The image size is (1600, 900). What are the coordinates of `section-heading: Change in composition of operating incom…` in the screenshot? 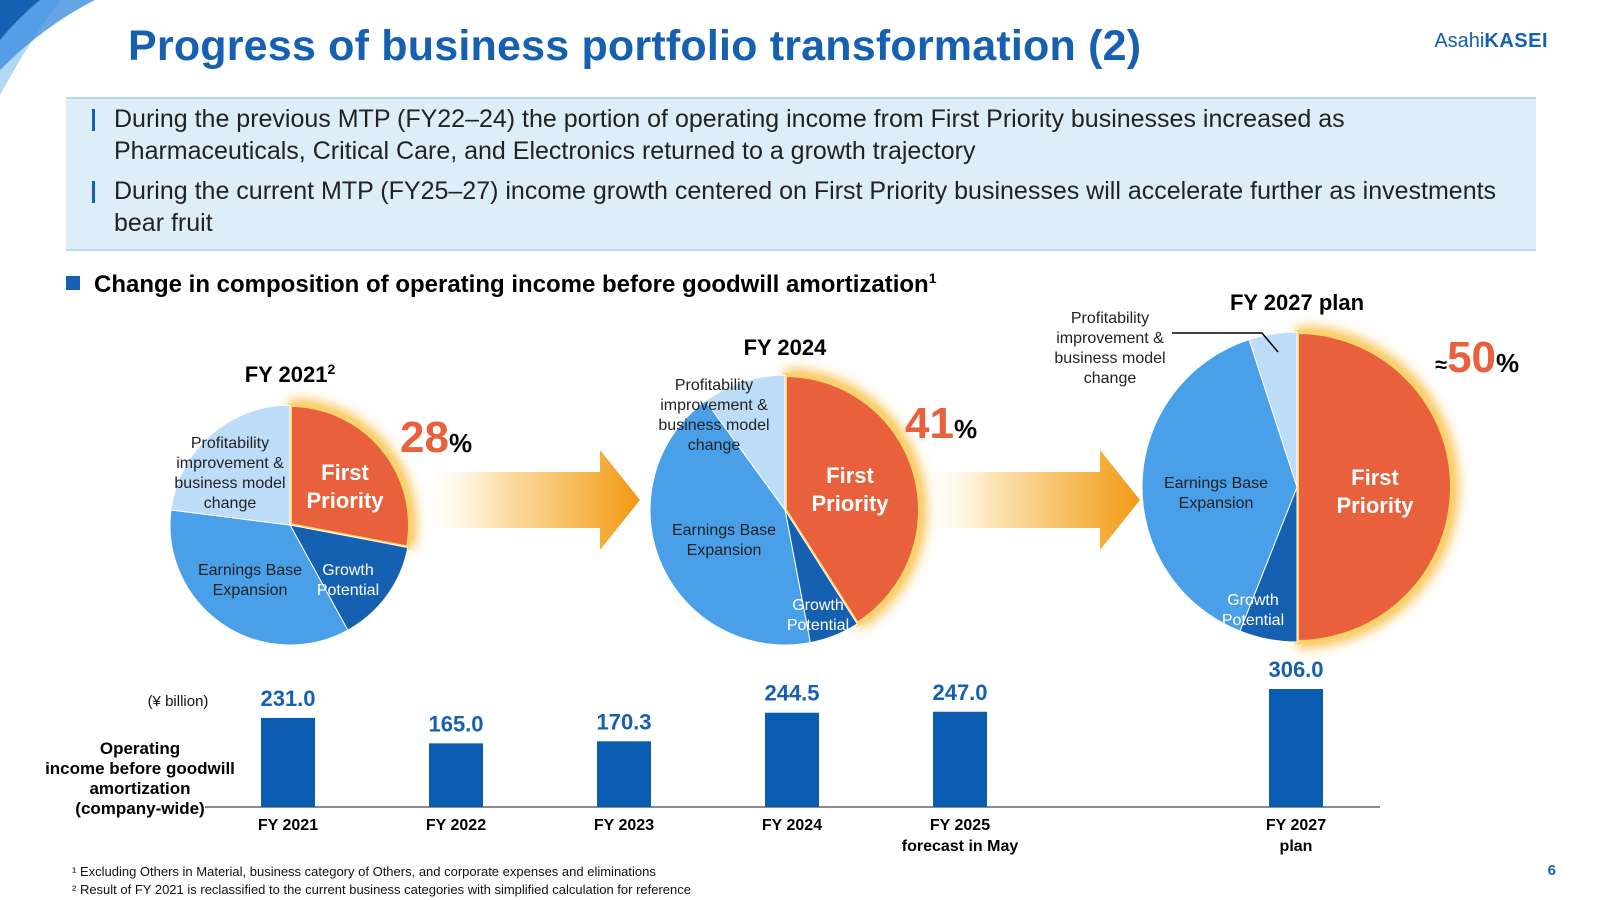 It's located at (501, 284).